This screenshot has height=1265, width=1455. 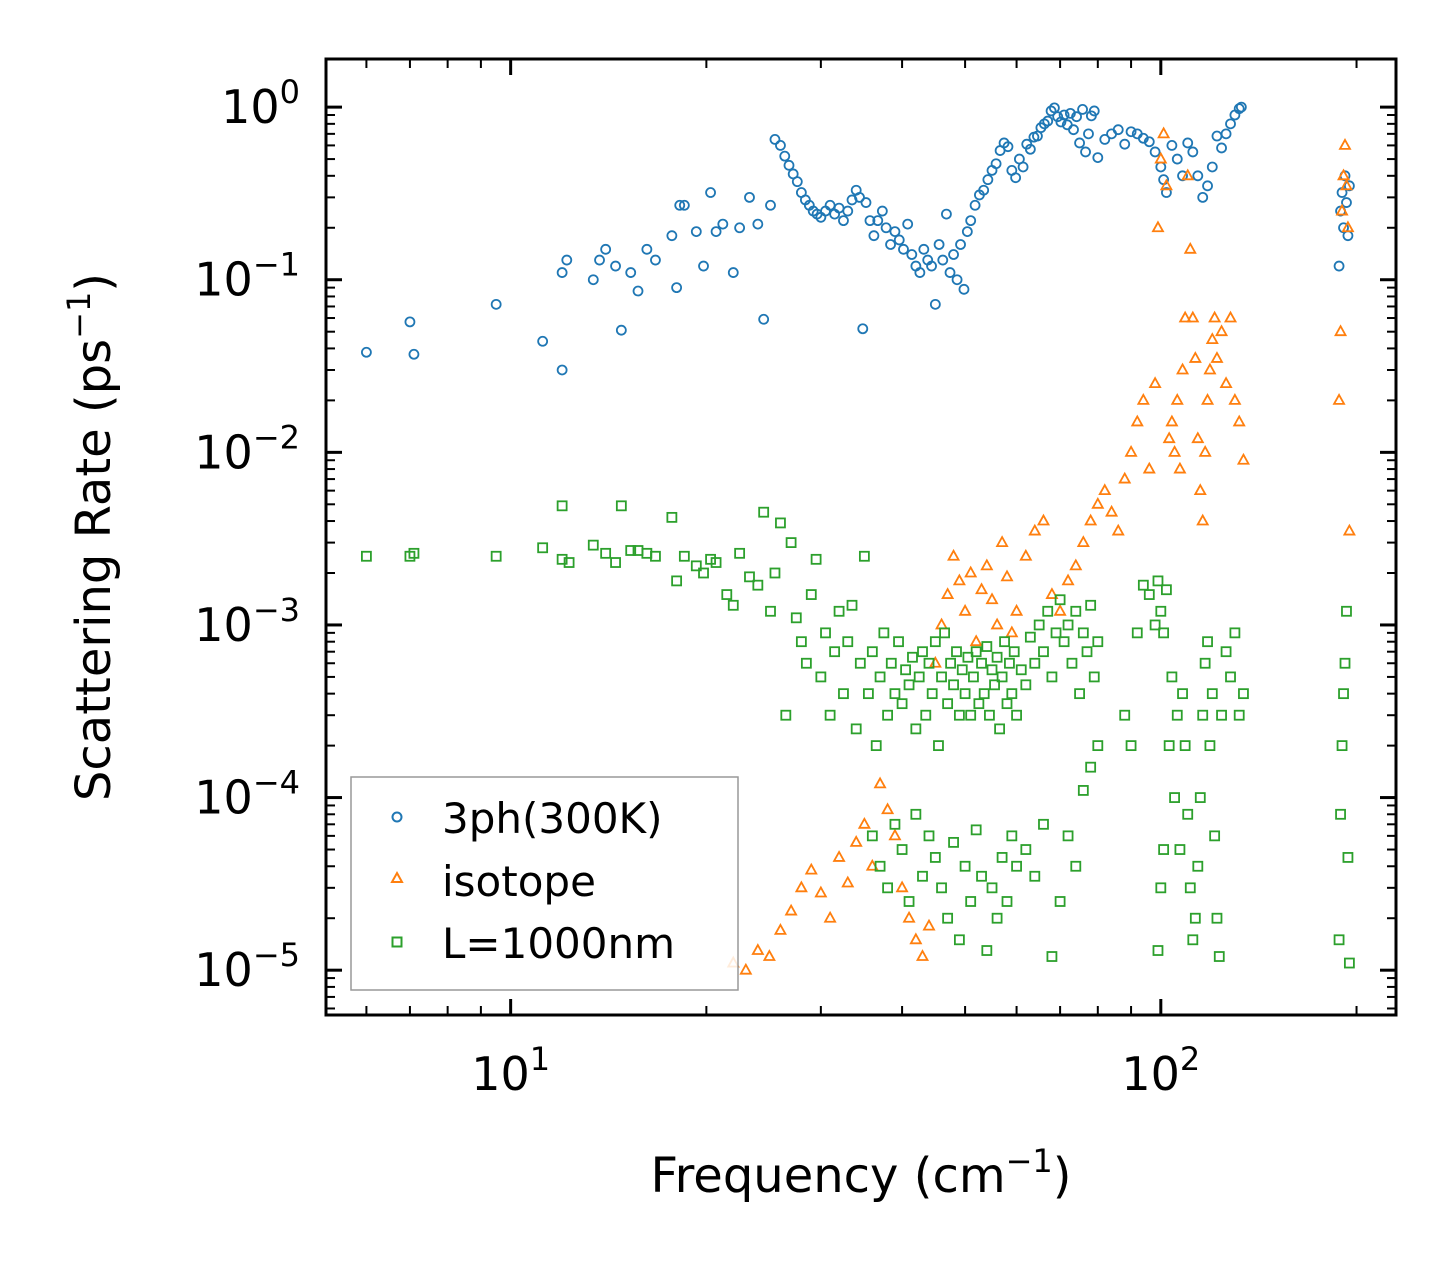 What do you see at coordinates (247, 966) in the screenshot?
I see `y-tick-label: 10⁻⁵` at bounding box center [247, 966].